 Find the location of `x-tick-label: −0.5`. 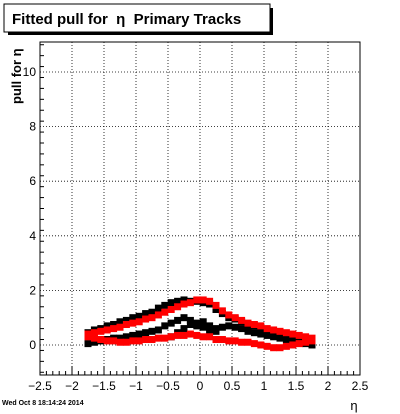

x-tick-label: −0.5 is located at coordinates (168, 386).